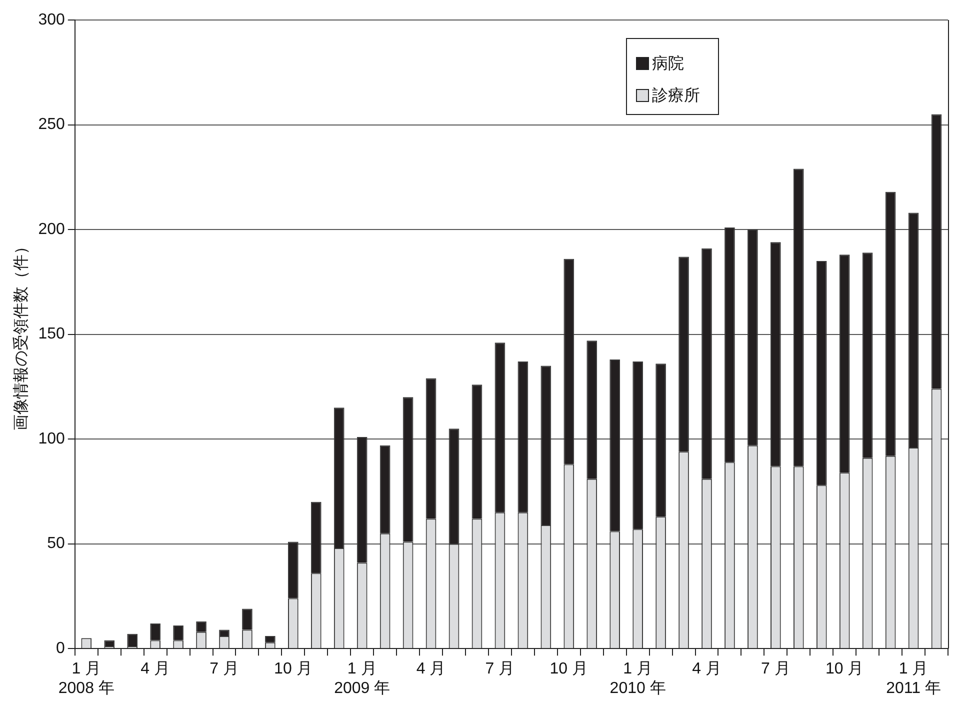 This screenshot has width=958, height=708. I want to click on y-tick-label: 300, so click(51, 19).